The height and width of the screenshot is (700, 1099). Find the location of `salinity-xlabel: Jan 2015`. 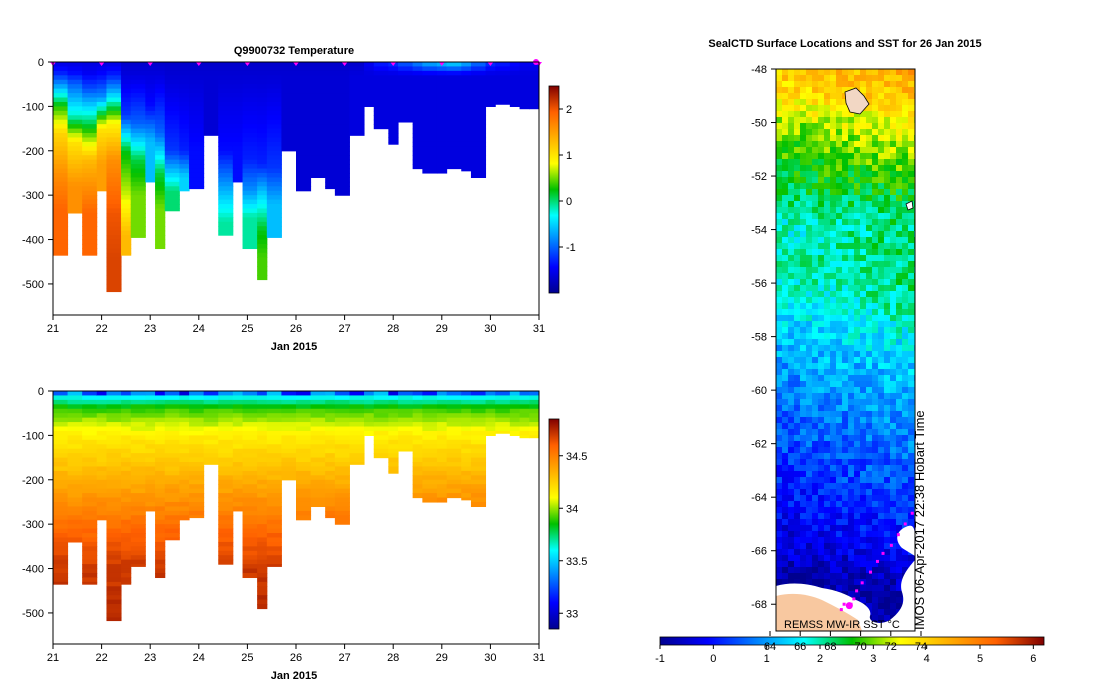

salinity-xlabel: Jan 2015 is located at coordinates (294, 676).